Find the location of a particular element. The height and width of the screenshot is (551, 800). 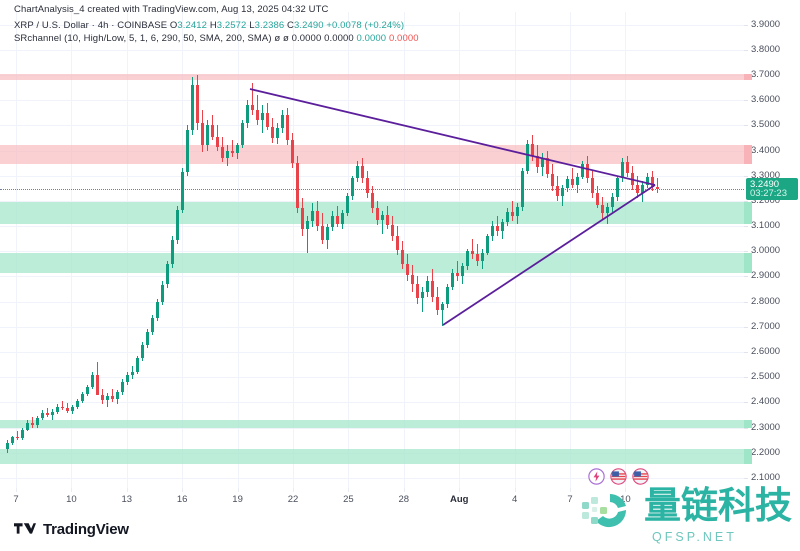

price-tick-label: 2.6000 is located at coordinates (766, 351).